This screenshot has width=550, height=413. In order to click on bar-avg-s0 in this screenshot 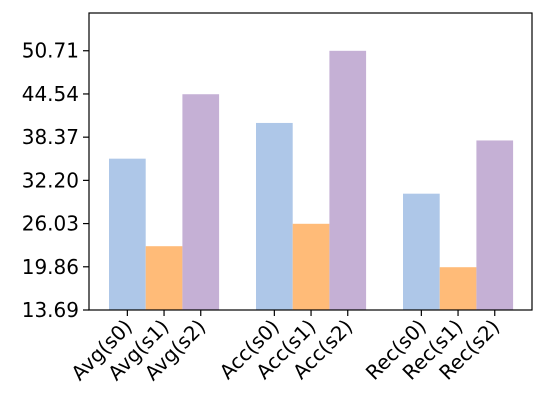, I will do `click(127, 234)`.